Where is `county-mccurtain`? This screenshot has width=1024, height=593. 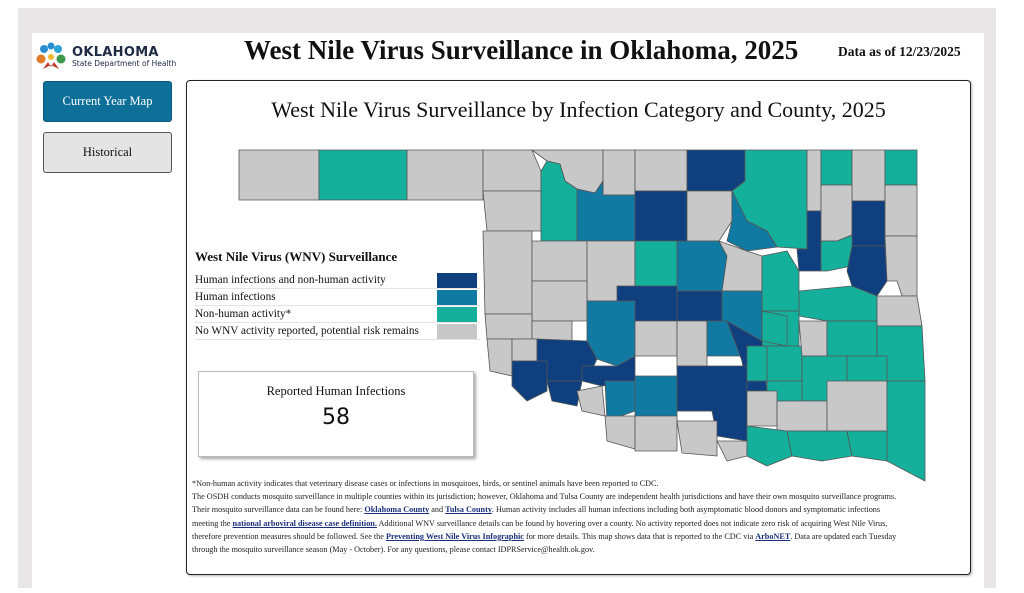
county-mccurtain is located at coordinates (906, 431).